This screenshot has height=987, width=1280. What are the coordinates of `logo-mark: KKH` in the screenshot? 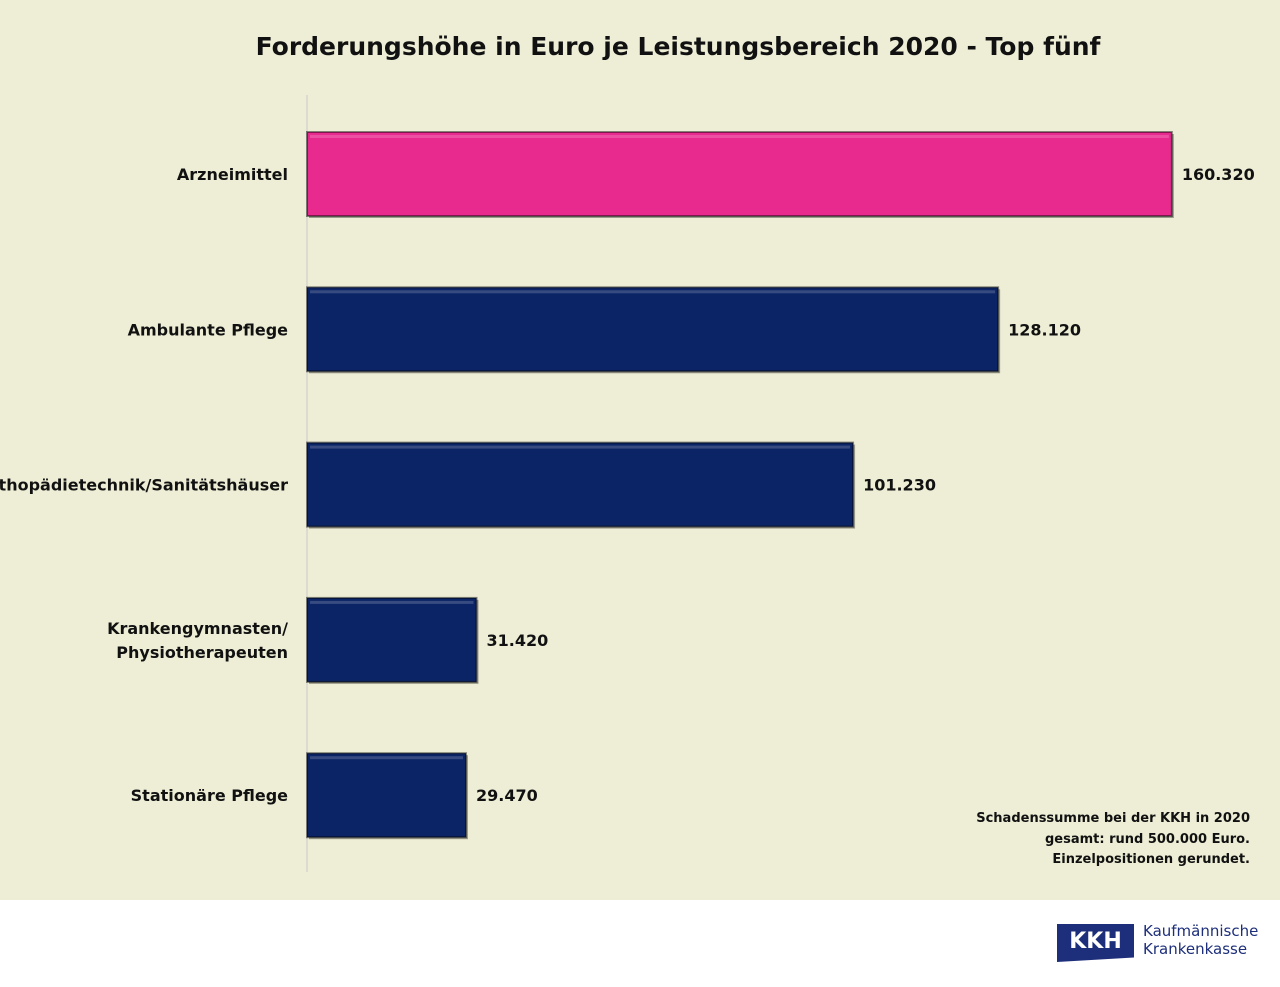 It's located at (1095, 943).